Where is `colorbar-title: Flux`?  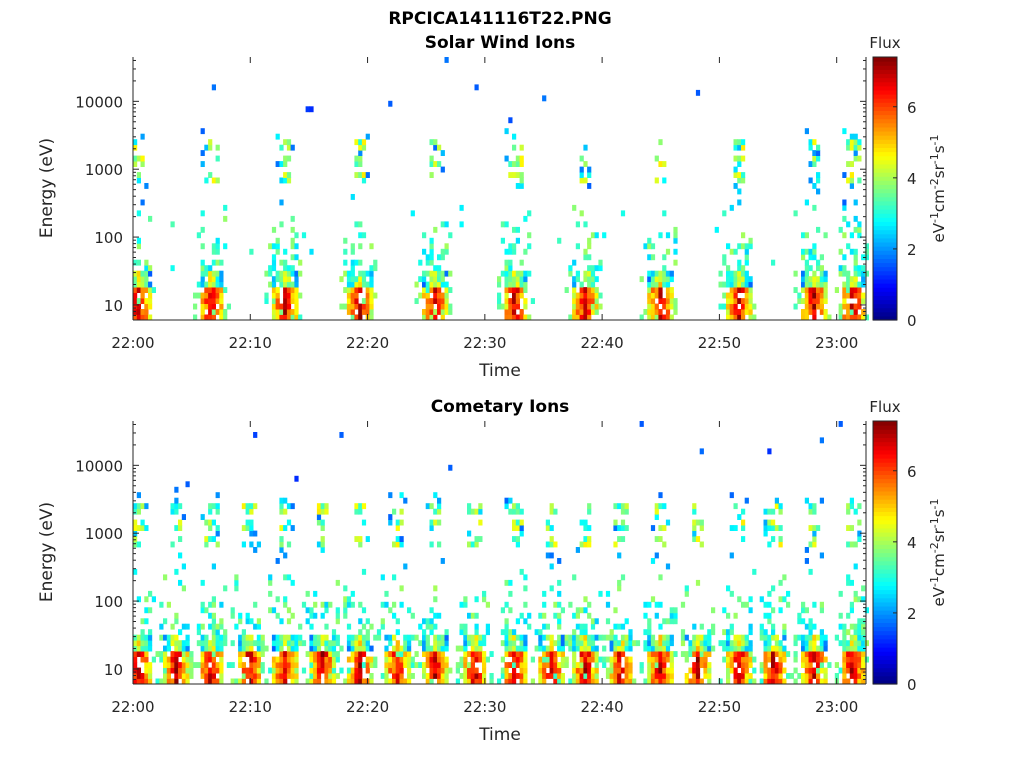
colorbar-title: Flux is located at coordinates (884, 43).